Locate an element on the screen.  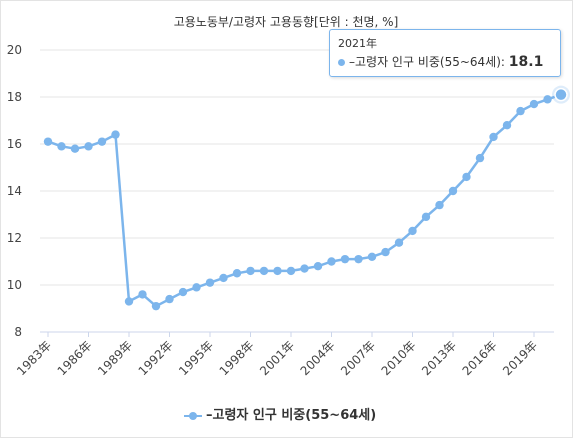
y-tick-label: 18 is located at coordinates (14, 97).